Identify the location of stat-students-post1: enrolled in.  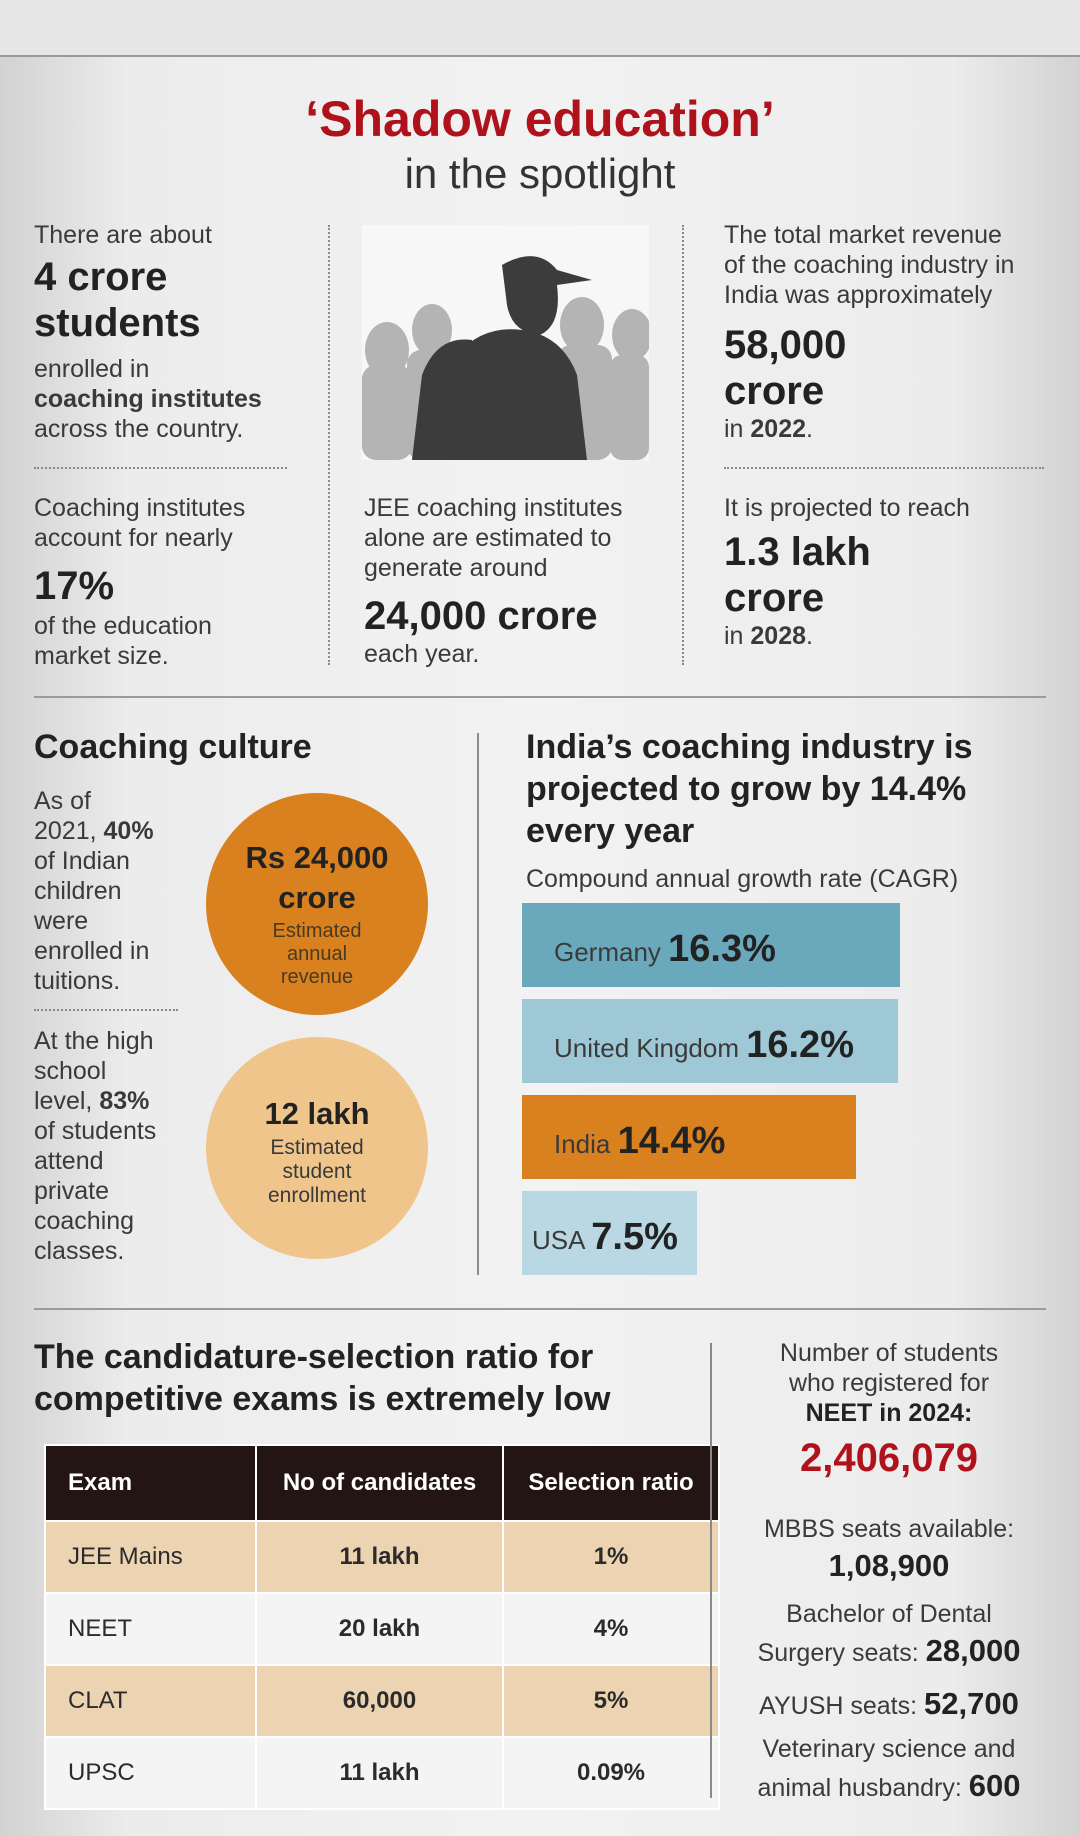
(92, 369).